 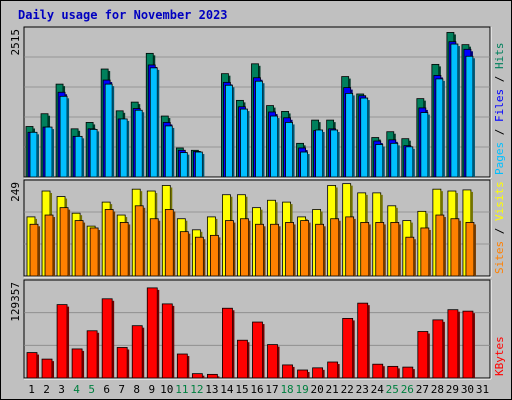 What do you see at coordinates (482, 389) in the screenshot?
I see `x-tick-label-day-31: 31` at bounding box center [482, 389].